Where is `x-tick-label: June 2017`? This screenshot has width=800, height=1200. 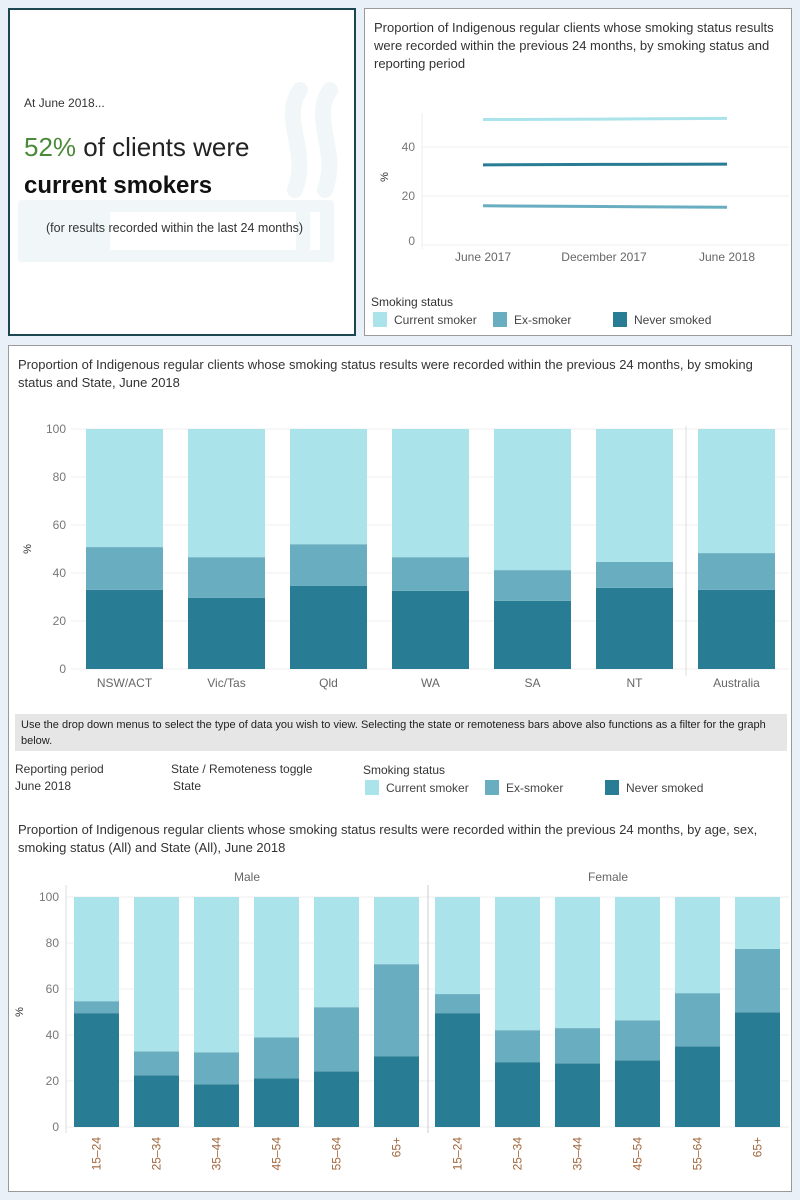
x-tick-label: June 2017 is located at coordinates (483, 257).